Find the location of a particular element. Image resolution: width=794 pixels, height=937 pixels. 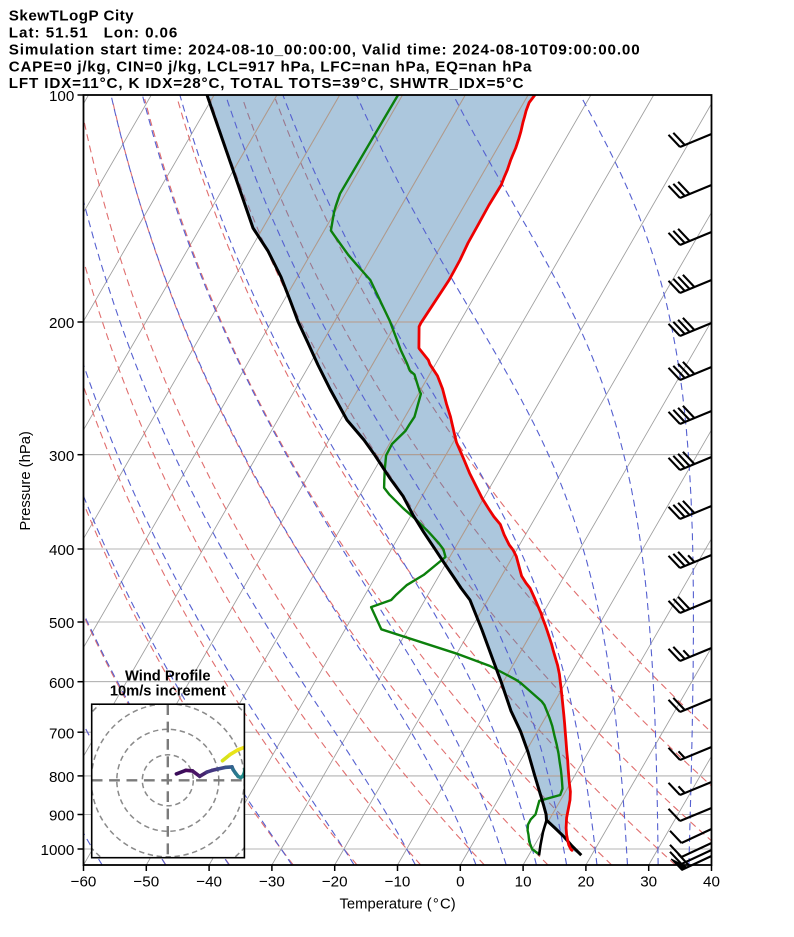

svg-text: 100 is located at coordinates (61, 96).